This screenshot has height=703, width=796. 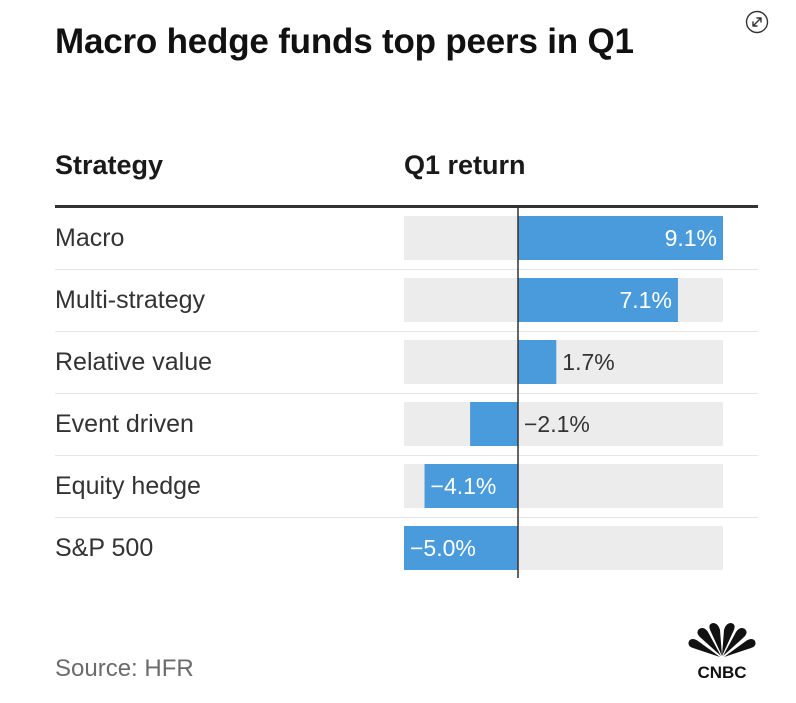 What do you see at coordinates (124, 424) in the screenshot?
I see `row-label: Event driven` at bounding box center [124, 424].